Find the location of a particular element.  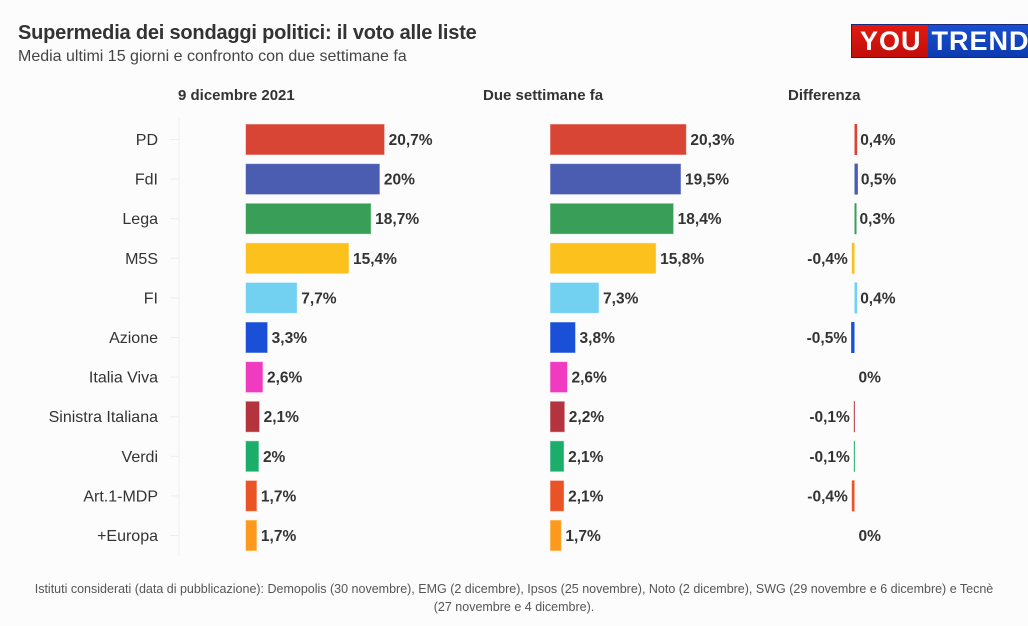

value-label-current: 15,4% is located at coordinates (375, 259).